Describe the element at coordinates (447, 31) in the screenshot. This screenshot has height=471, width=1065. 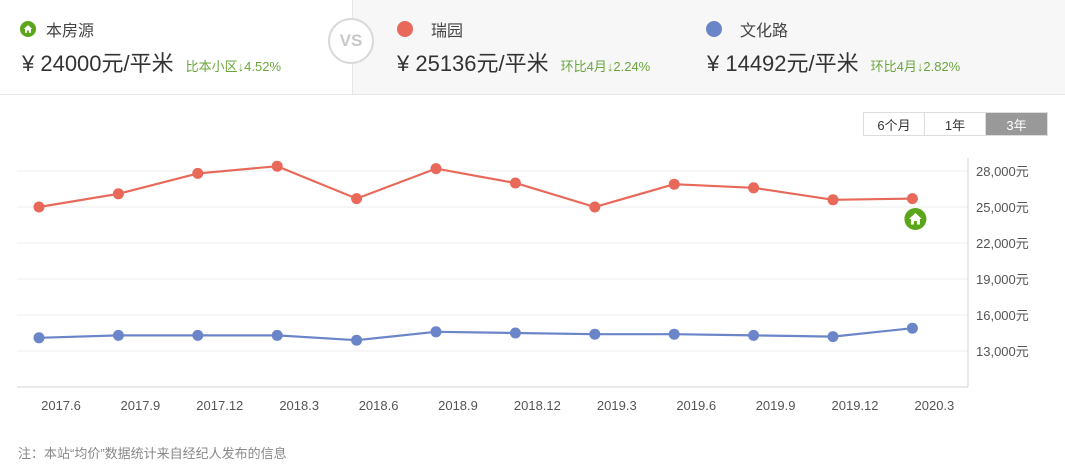
I see `compare-label: 瑞园` at that location.